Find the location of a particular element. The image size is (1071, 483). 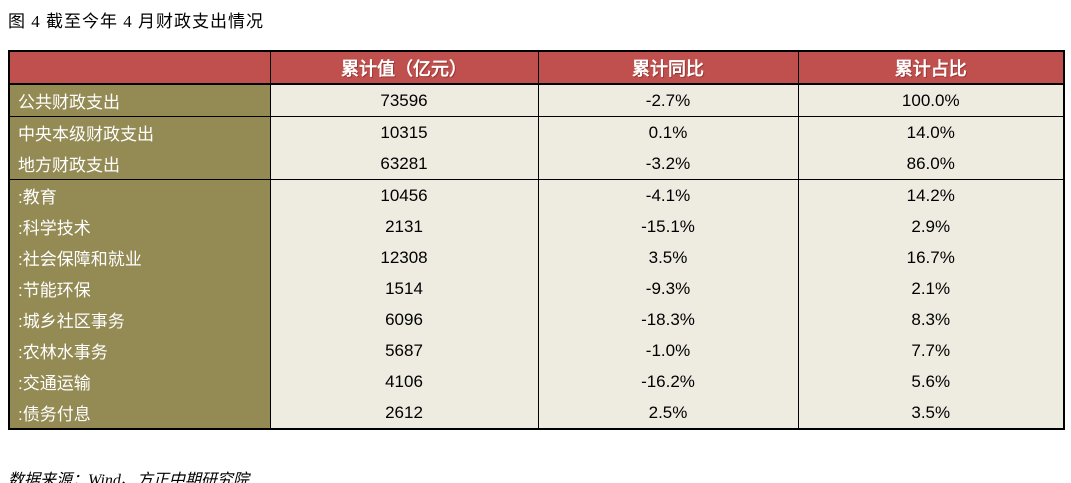

row-cumulative-yoy: -9.3% is located at coordinates (667, 288).